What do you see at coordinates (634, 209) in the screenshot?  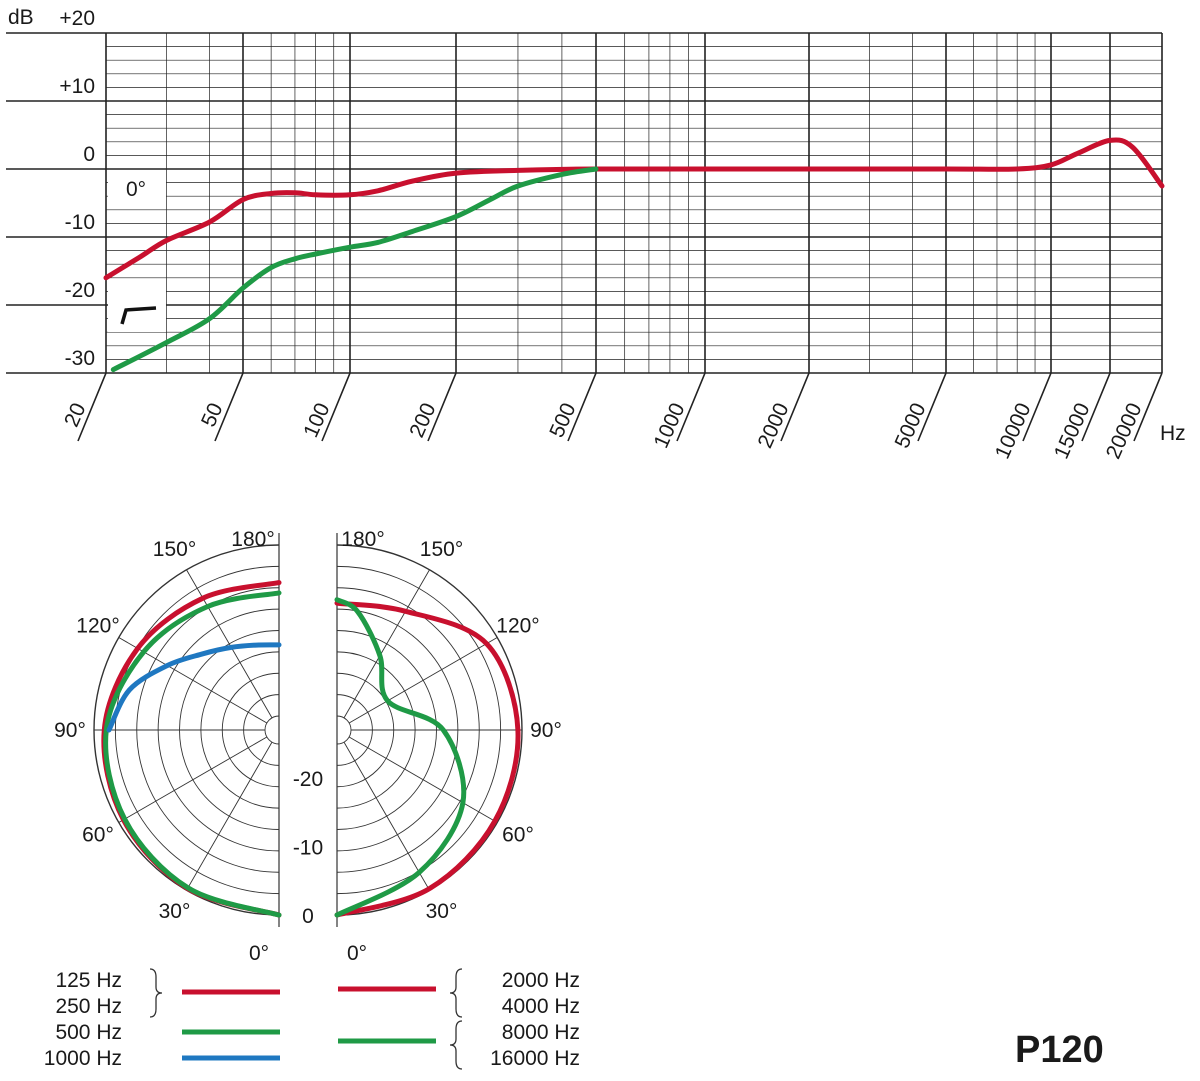 I see `response-curve-red` at bounding box center [634, 209].